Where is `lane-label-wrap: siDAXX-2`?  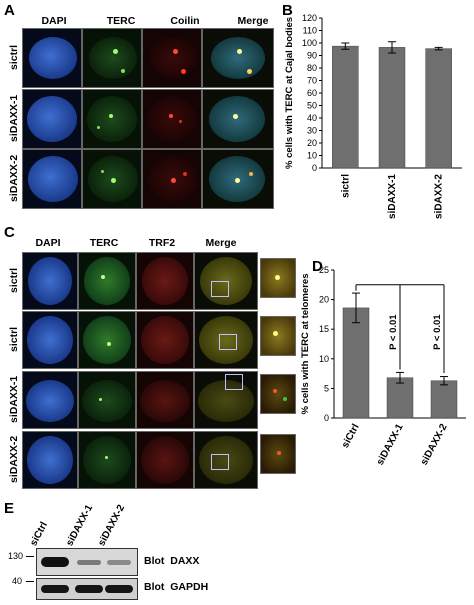
lane-label-wrap: siDAXX-2 is located at coordinates (112, 525).